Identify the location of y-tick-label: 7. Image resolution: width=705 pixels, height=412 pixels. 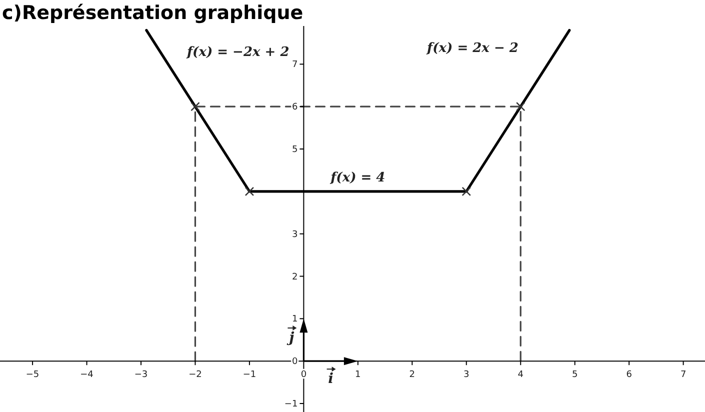
(295, 65).